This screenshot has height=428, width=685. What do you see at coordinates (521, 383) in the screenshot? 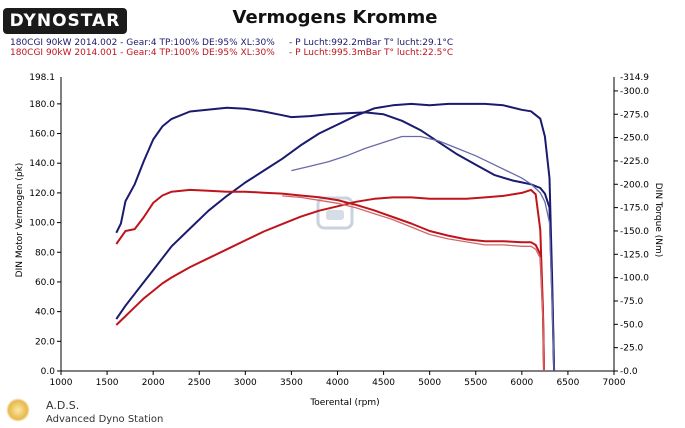
I see `x-tick-label: 6000` at bounding box center [521, 383].